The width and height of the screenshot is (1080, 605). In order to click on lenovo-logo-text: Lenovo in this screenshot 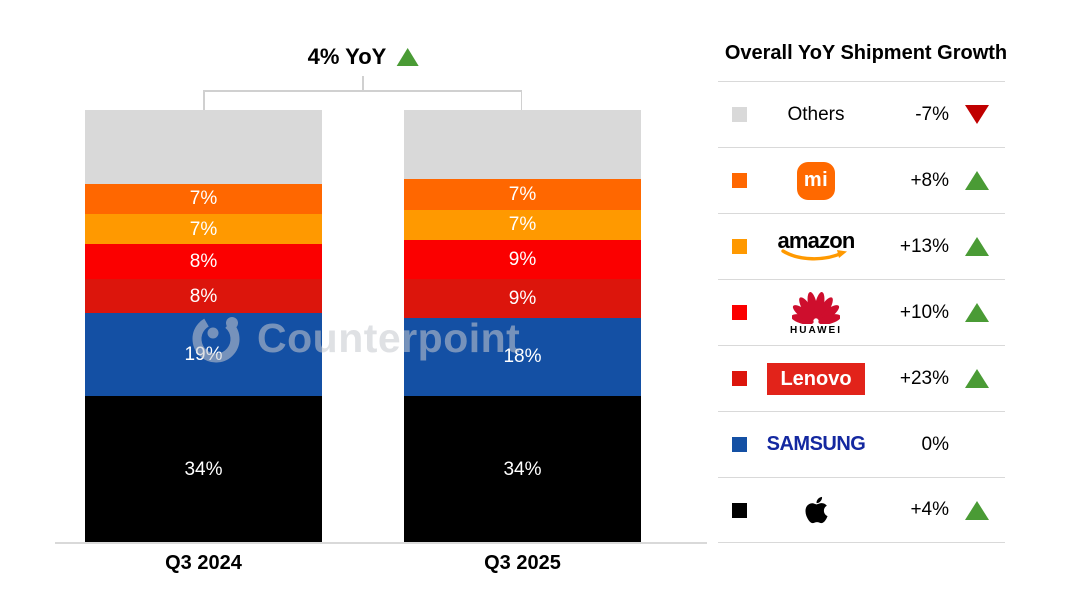, I will do `click(816, 378)`.